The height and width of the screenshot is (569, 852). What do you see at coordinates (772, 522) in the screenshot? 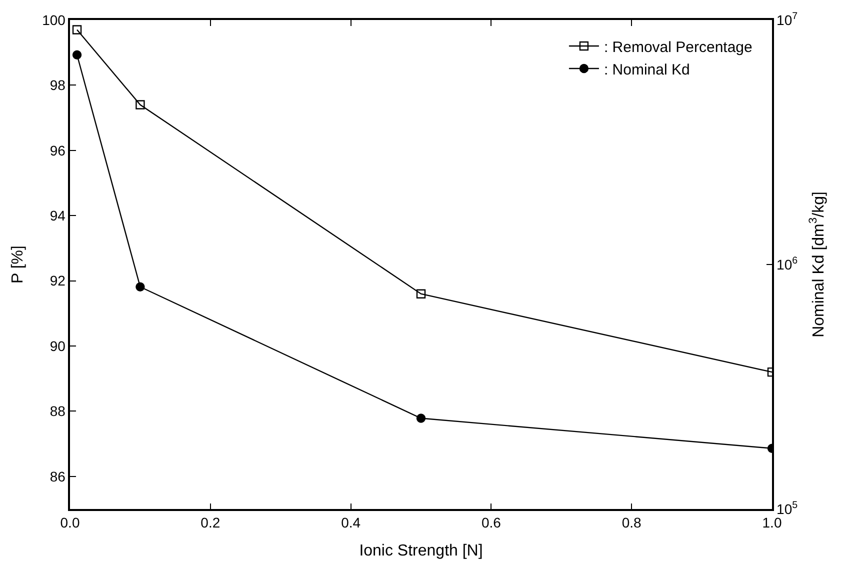
I see `x-tick-label: 1.0` at bounding box center [772, 522].